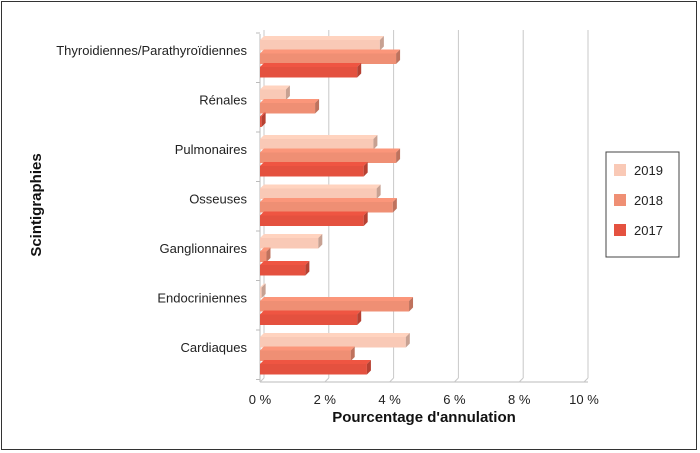 The height and width of the screenshot is (453, 700). I want to click on x-tick-label: 10 %, so click(584, 399).